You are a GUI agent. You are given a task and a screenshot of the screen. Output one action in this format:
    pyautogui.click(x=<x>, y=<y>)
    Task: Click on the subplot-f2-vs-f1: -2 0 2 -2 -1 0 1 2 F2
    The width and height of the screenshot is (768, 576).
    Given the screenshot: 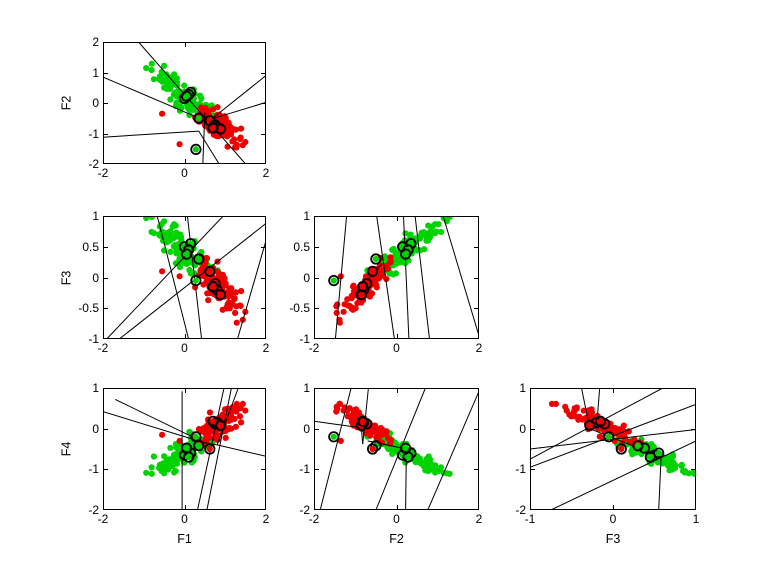 What is the action you would take?
    pyautogui.click(x=164, y=108)
    